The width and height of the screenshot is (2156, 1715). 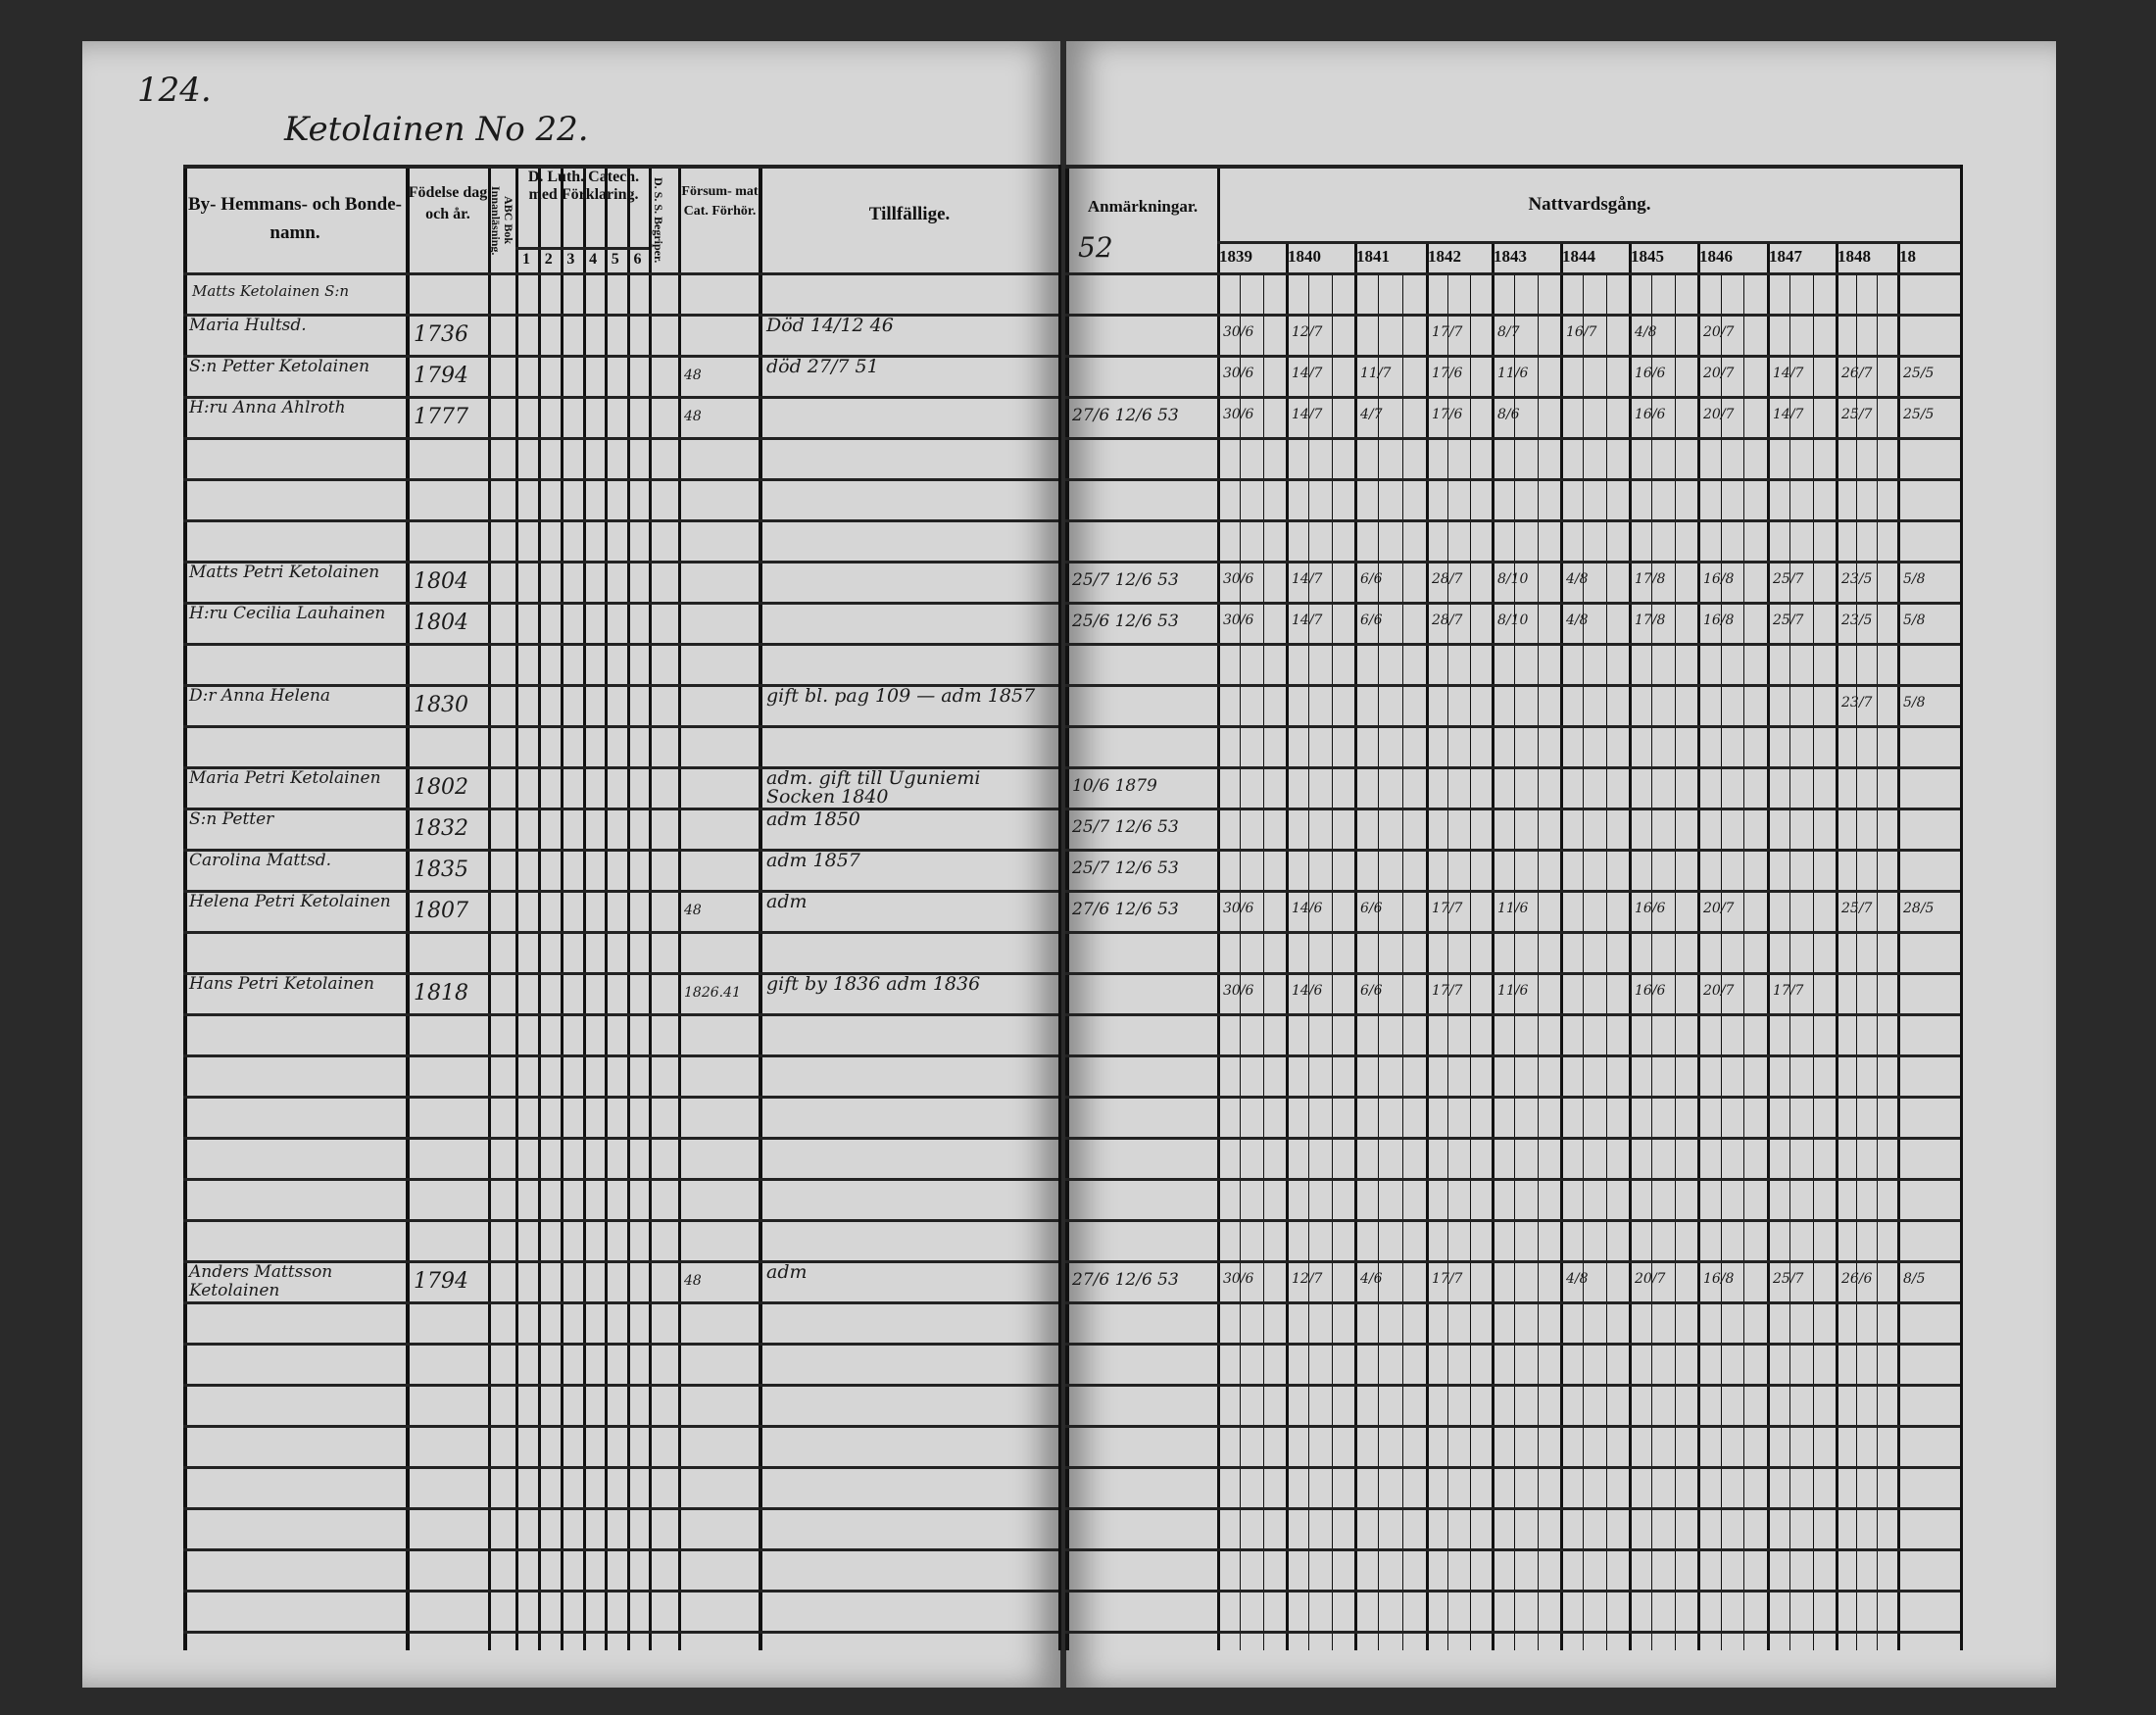 What do you see at coordinates (1788, 373) in the screenshot?
I see `communion-date: 14/7` at bounding box center [1788, 373].